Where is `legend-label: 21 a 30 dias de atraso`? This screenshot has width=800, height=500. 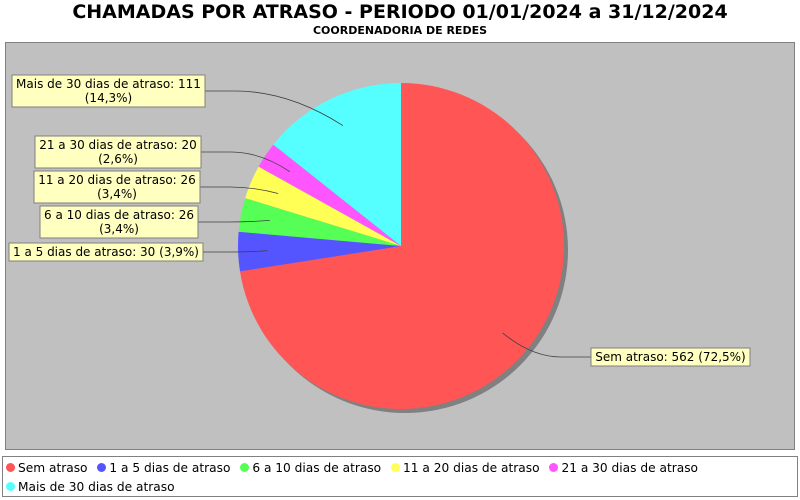
legend-label: 21 a 30 dias de atraso is located at coordinates (630, 468).